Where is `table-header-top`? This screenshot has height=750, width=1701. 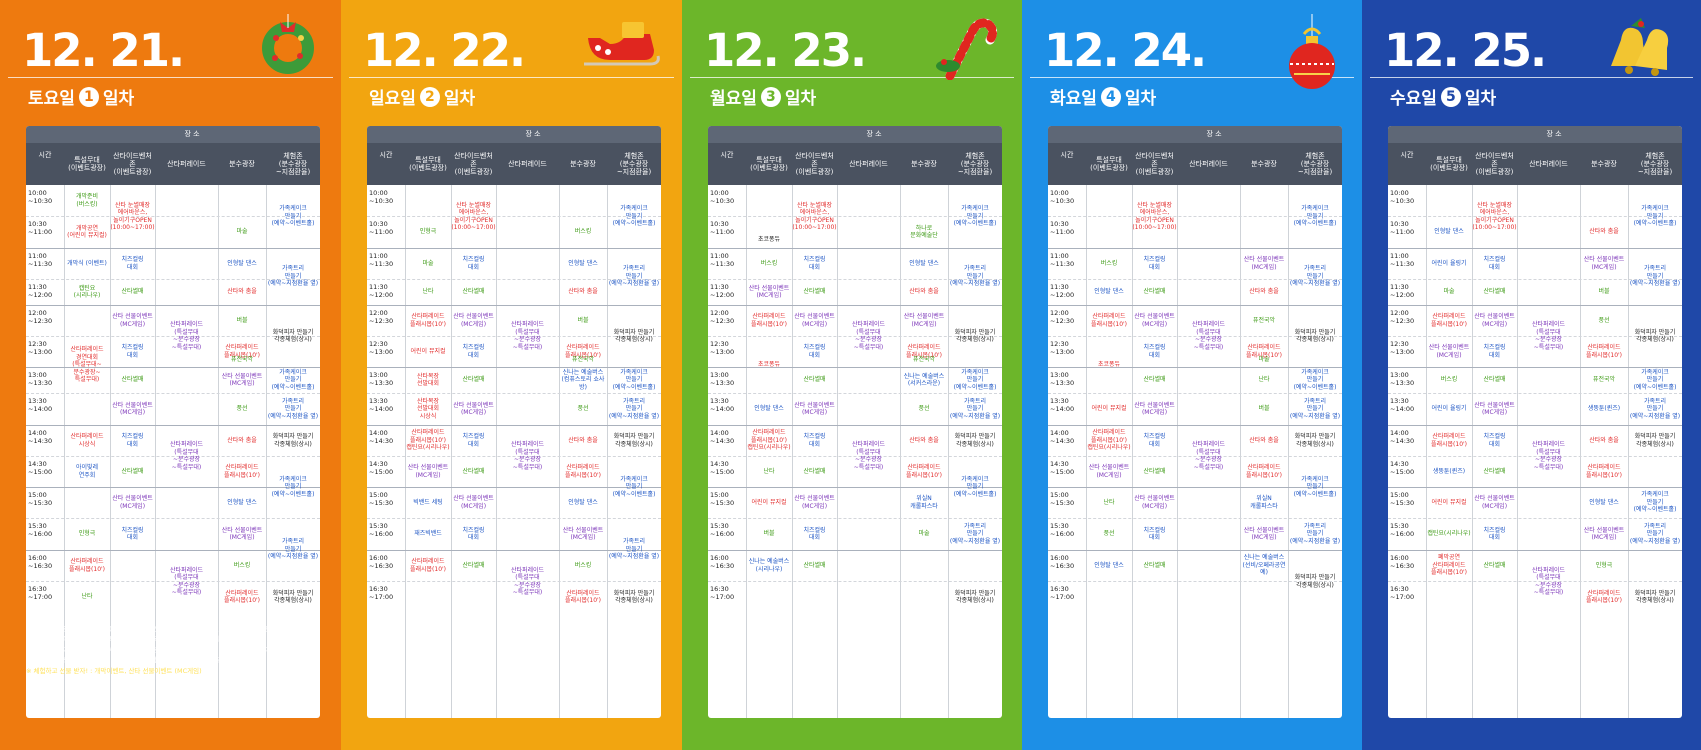
table-header-top is located at coordinates (173, 134).